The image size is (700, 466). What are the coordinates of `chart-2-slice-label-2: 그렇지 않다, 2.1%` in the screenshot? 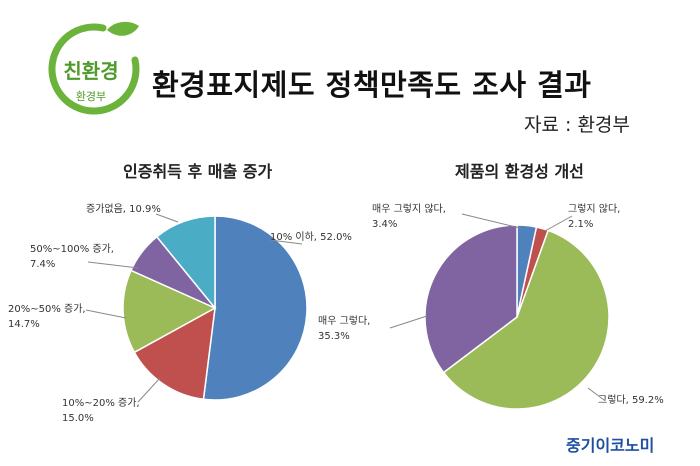 It's located at (594, 216).